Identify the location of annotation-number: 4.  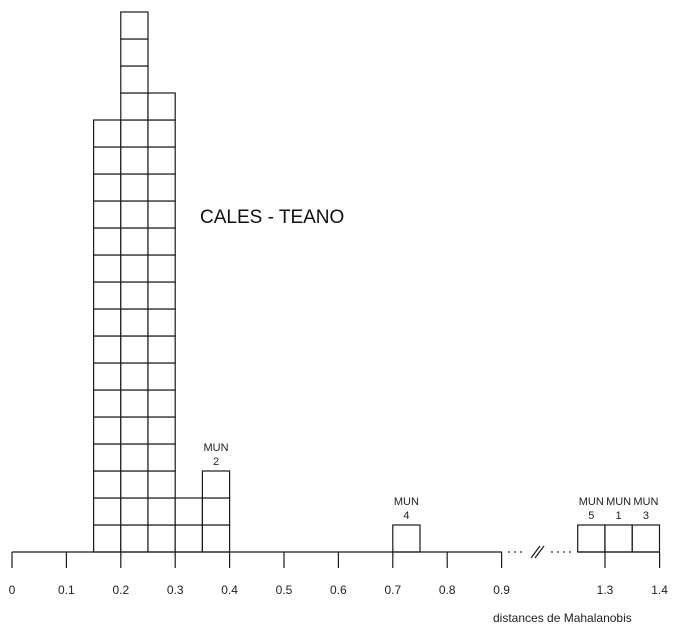
(406, 516).